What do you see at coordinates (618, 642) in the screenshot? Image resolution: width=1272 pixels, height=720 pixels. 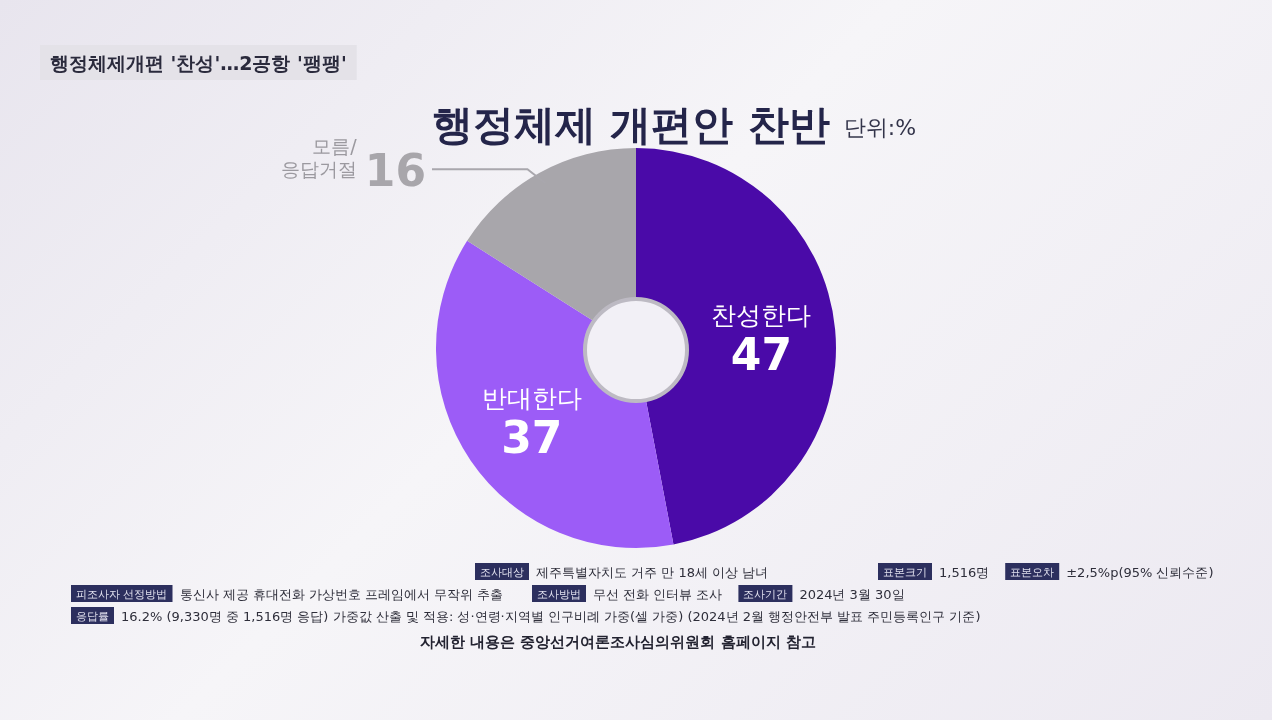 I see `text: 자세한 내용은 중앙선거여론조사심의위원회 홈페이지 참고` at bounding box center [618, 642].